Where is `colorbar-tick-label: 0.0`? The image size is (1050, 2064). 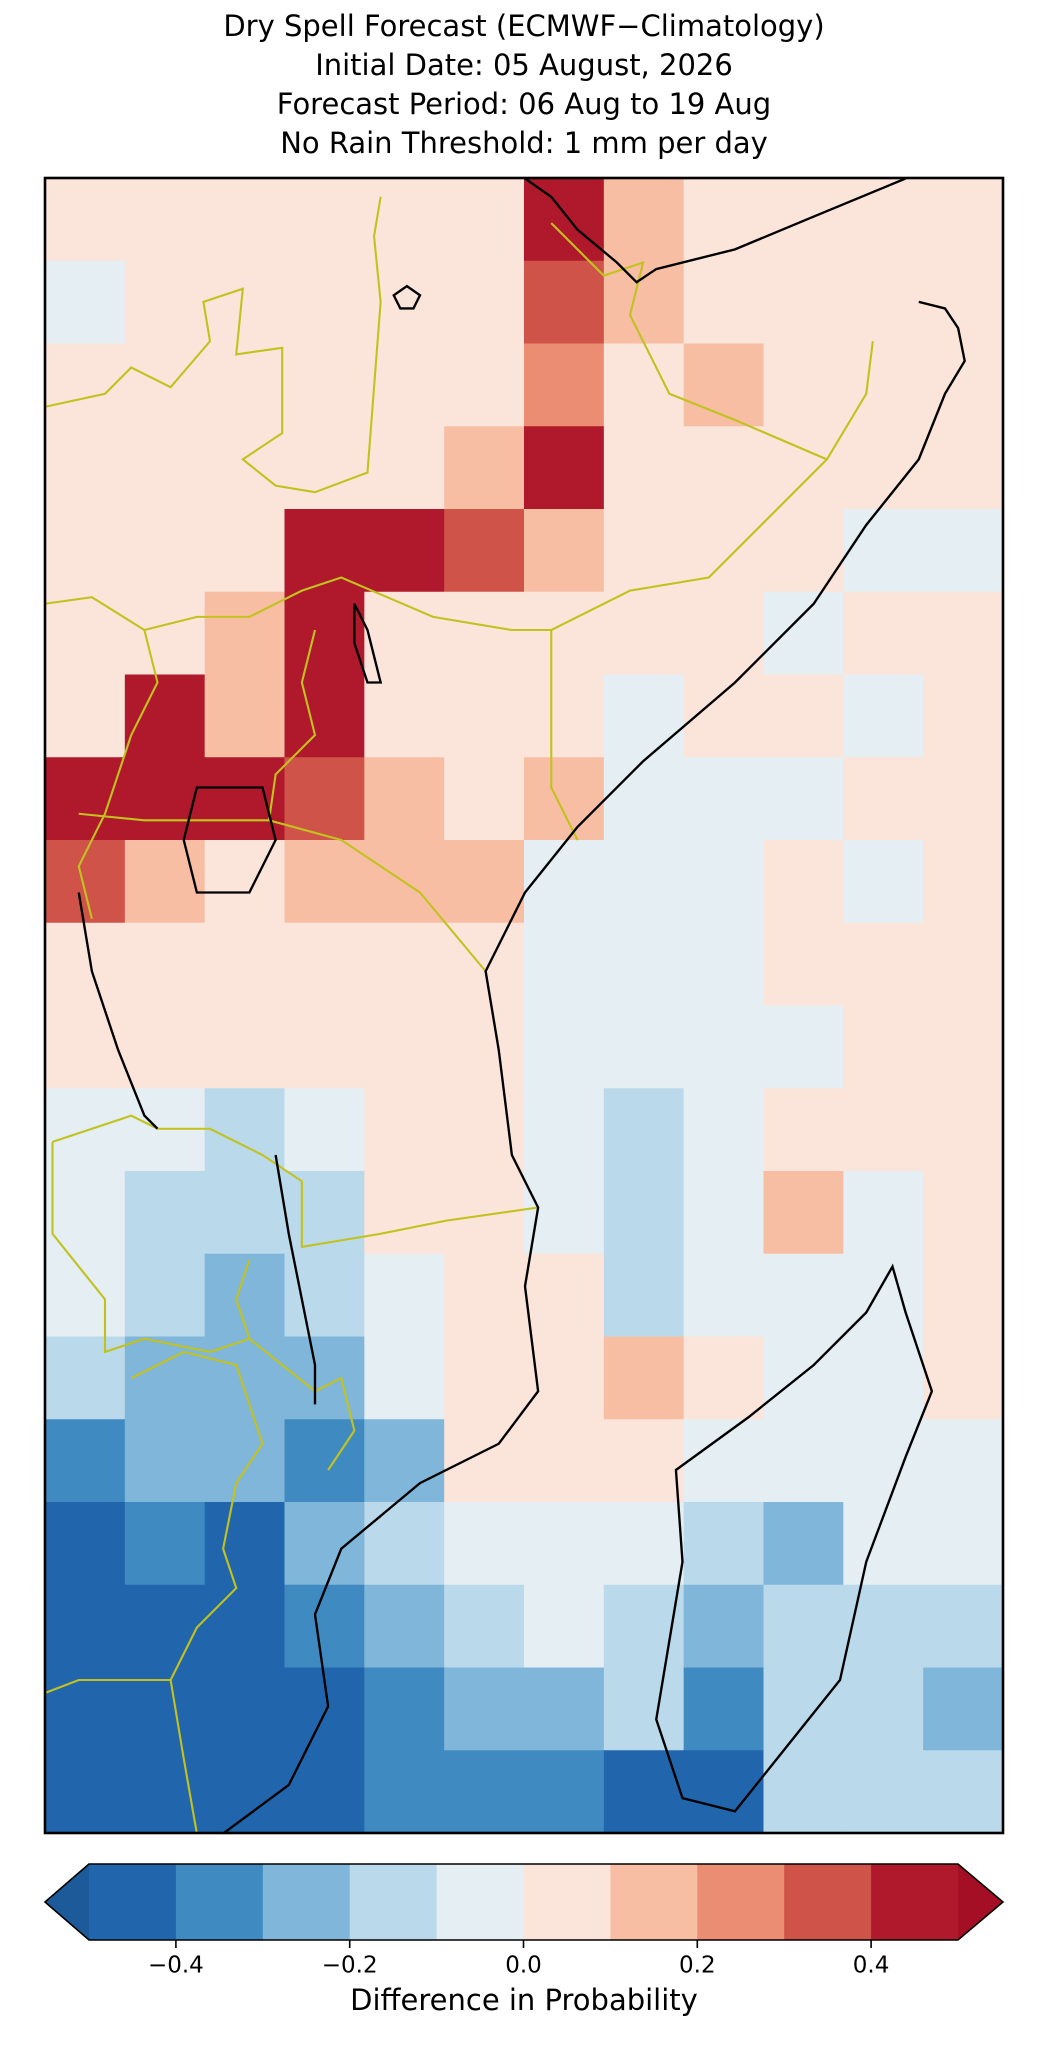
colorbar-tick-label: 0.0 is located at coordinates (523, 1966).